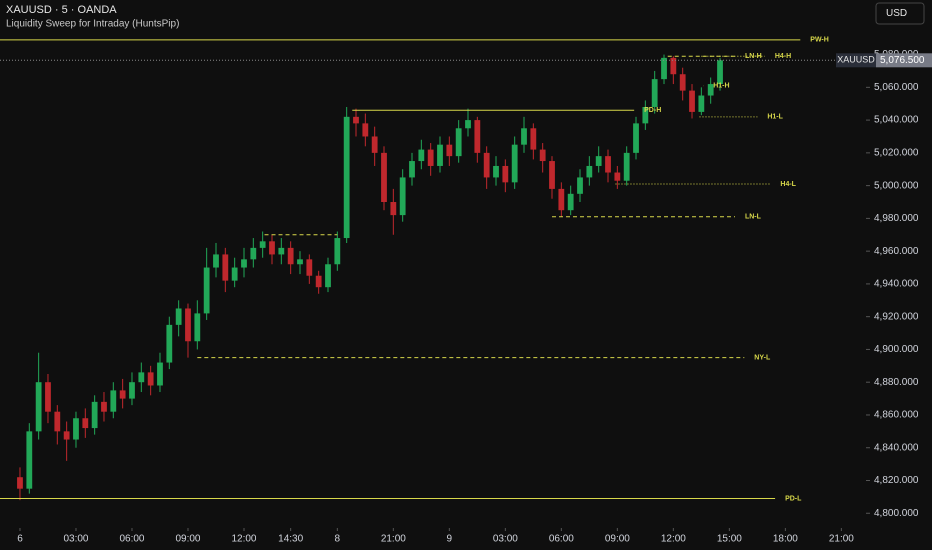 The image size is (932, 550). I want to click on indicator-name: Liquidity Sweep for Intraday (HuntsPip), so click(92, 24).